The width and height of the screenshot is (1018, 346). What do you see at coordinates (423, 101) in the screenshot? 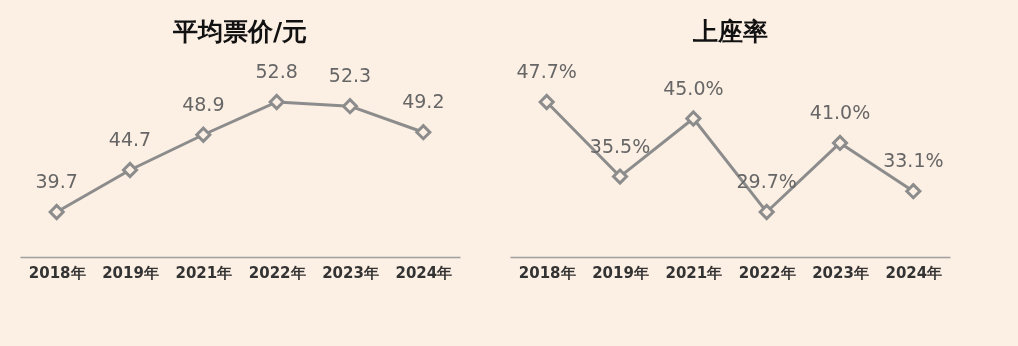
I see `data-label: 49.2` at bounding box center [423, 101].